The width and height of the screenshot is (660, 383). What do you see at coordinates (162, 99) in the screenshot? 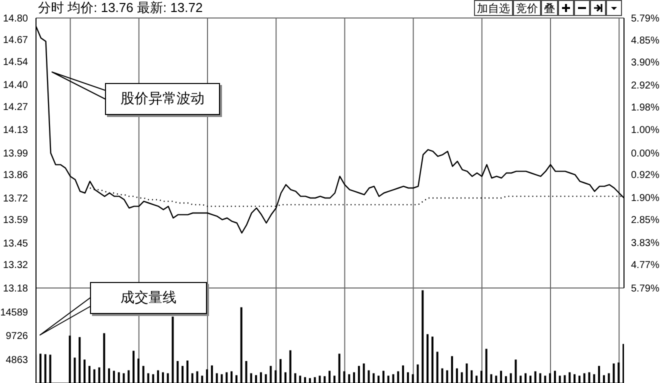
I see `callout-box: 股价异常波动` at bounding box center [162, 99].